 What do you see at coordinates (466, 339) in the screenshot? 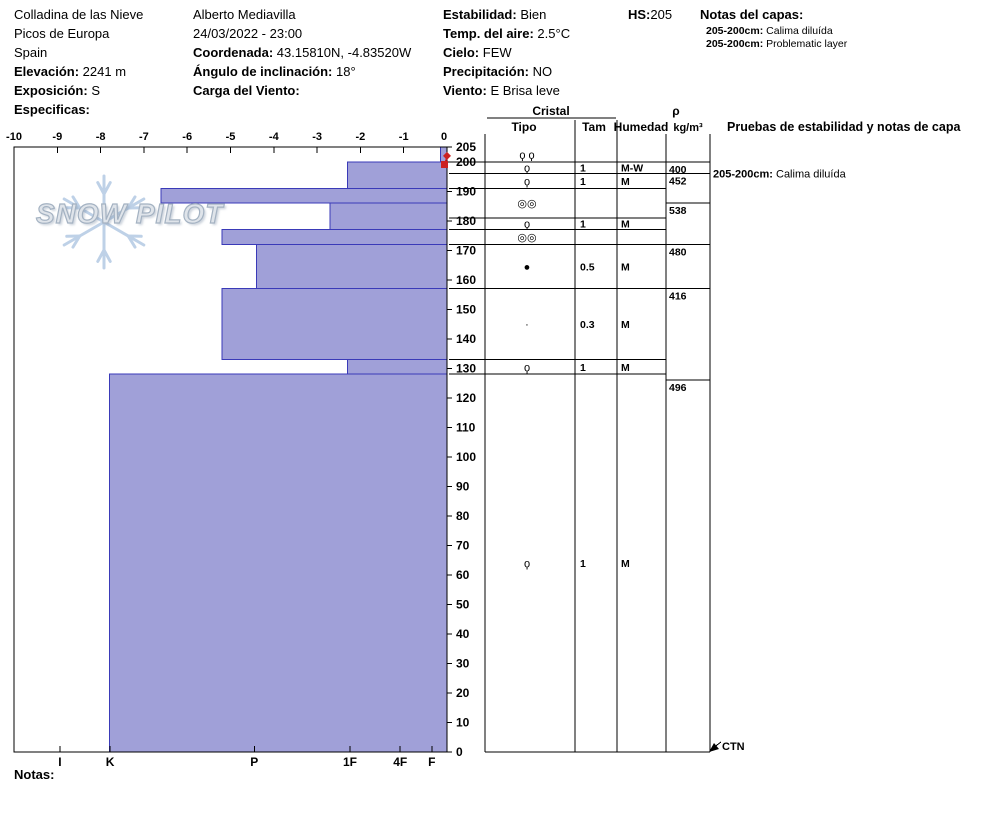
I see `depth-label: 140` at bounding box center [466, 339].